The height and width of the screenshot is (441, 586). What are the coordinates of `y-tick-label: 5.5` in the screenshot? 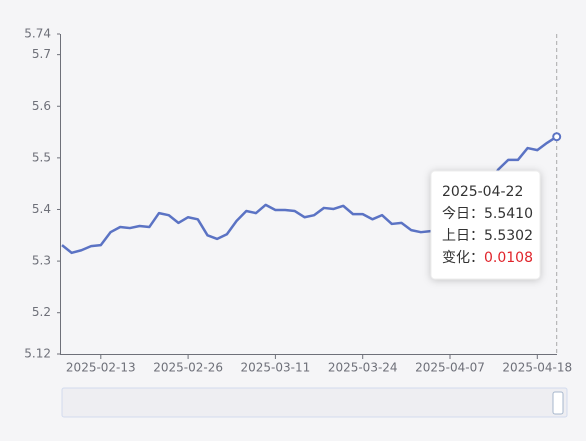 It's located at (41, 157).